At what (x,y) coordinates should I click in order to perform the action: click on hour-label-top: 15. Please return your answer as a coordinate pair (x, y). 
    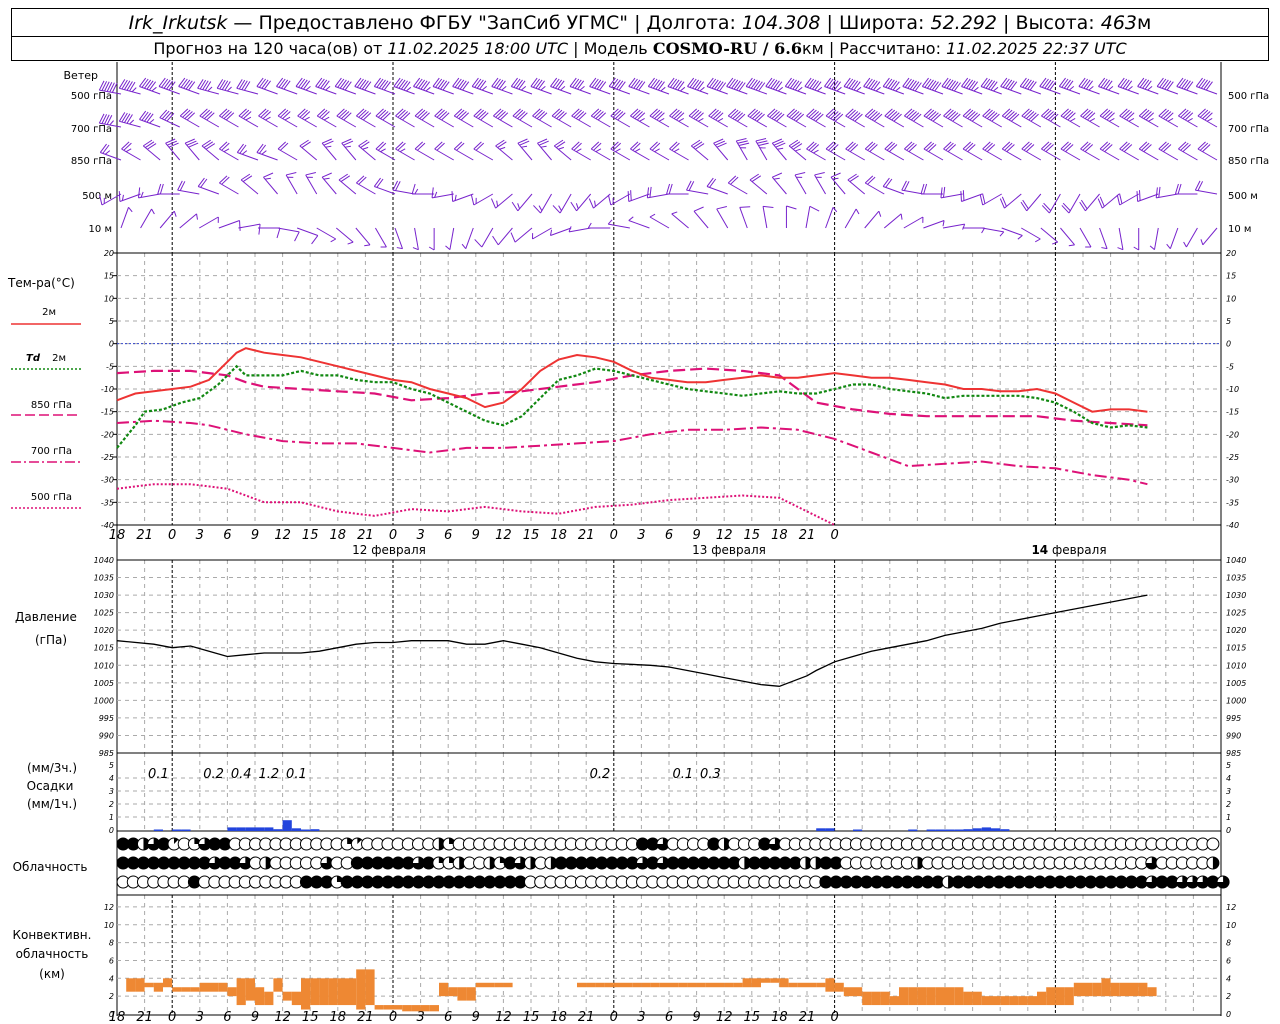
    Looking at the image, I should click on (531, 535).